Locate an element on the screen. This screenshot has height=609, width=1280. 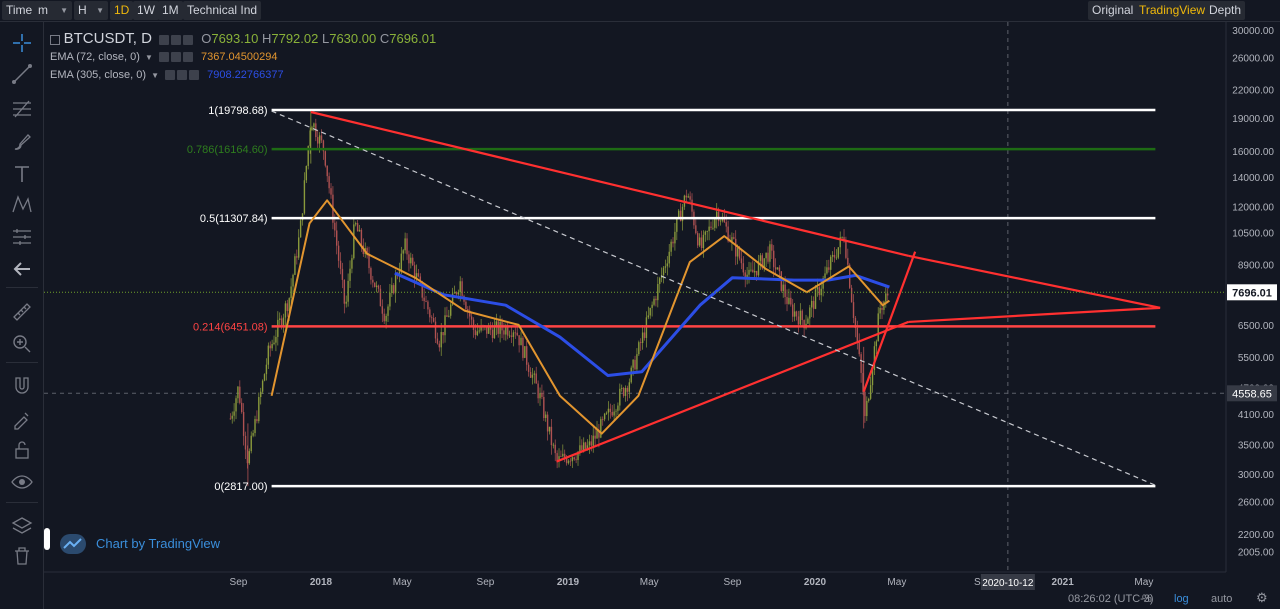
price-tick-label: 19000.00 is located at coordinates (1253, 119).